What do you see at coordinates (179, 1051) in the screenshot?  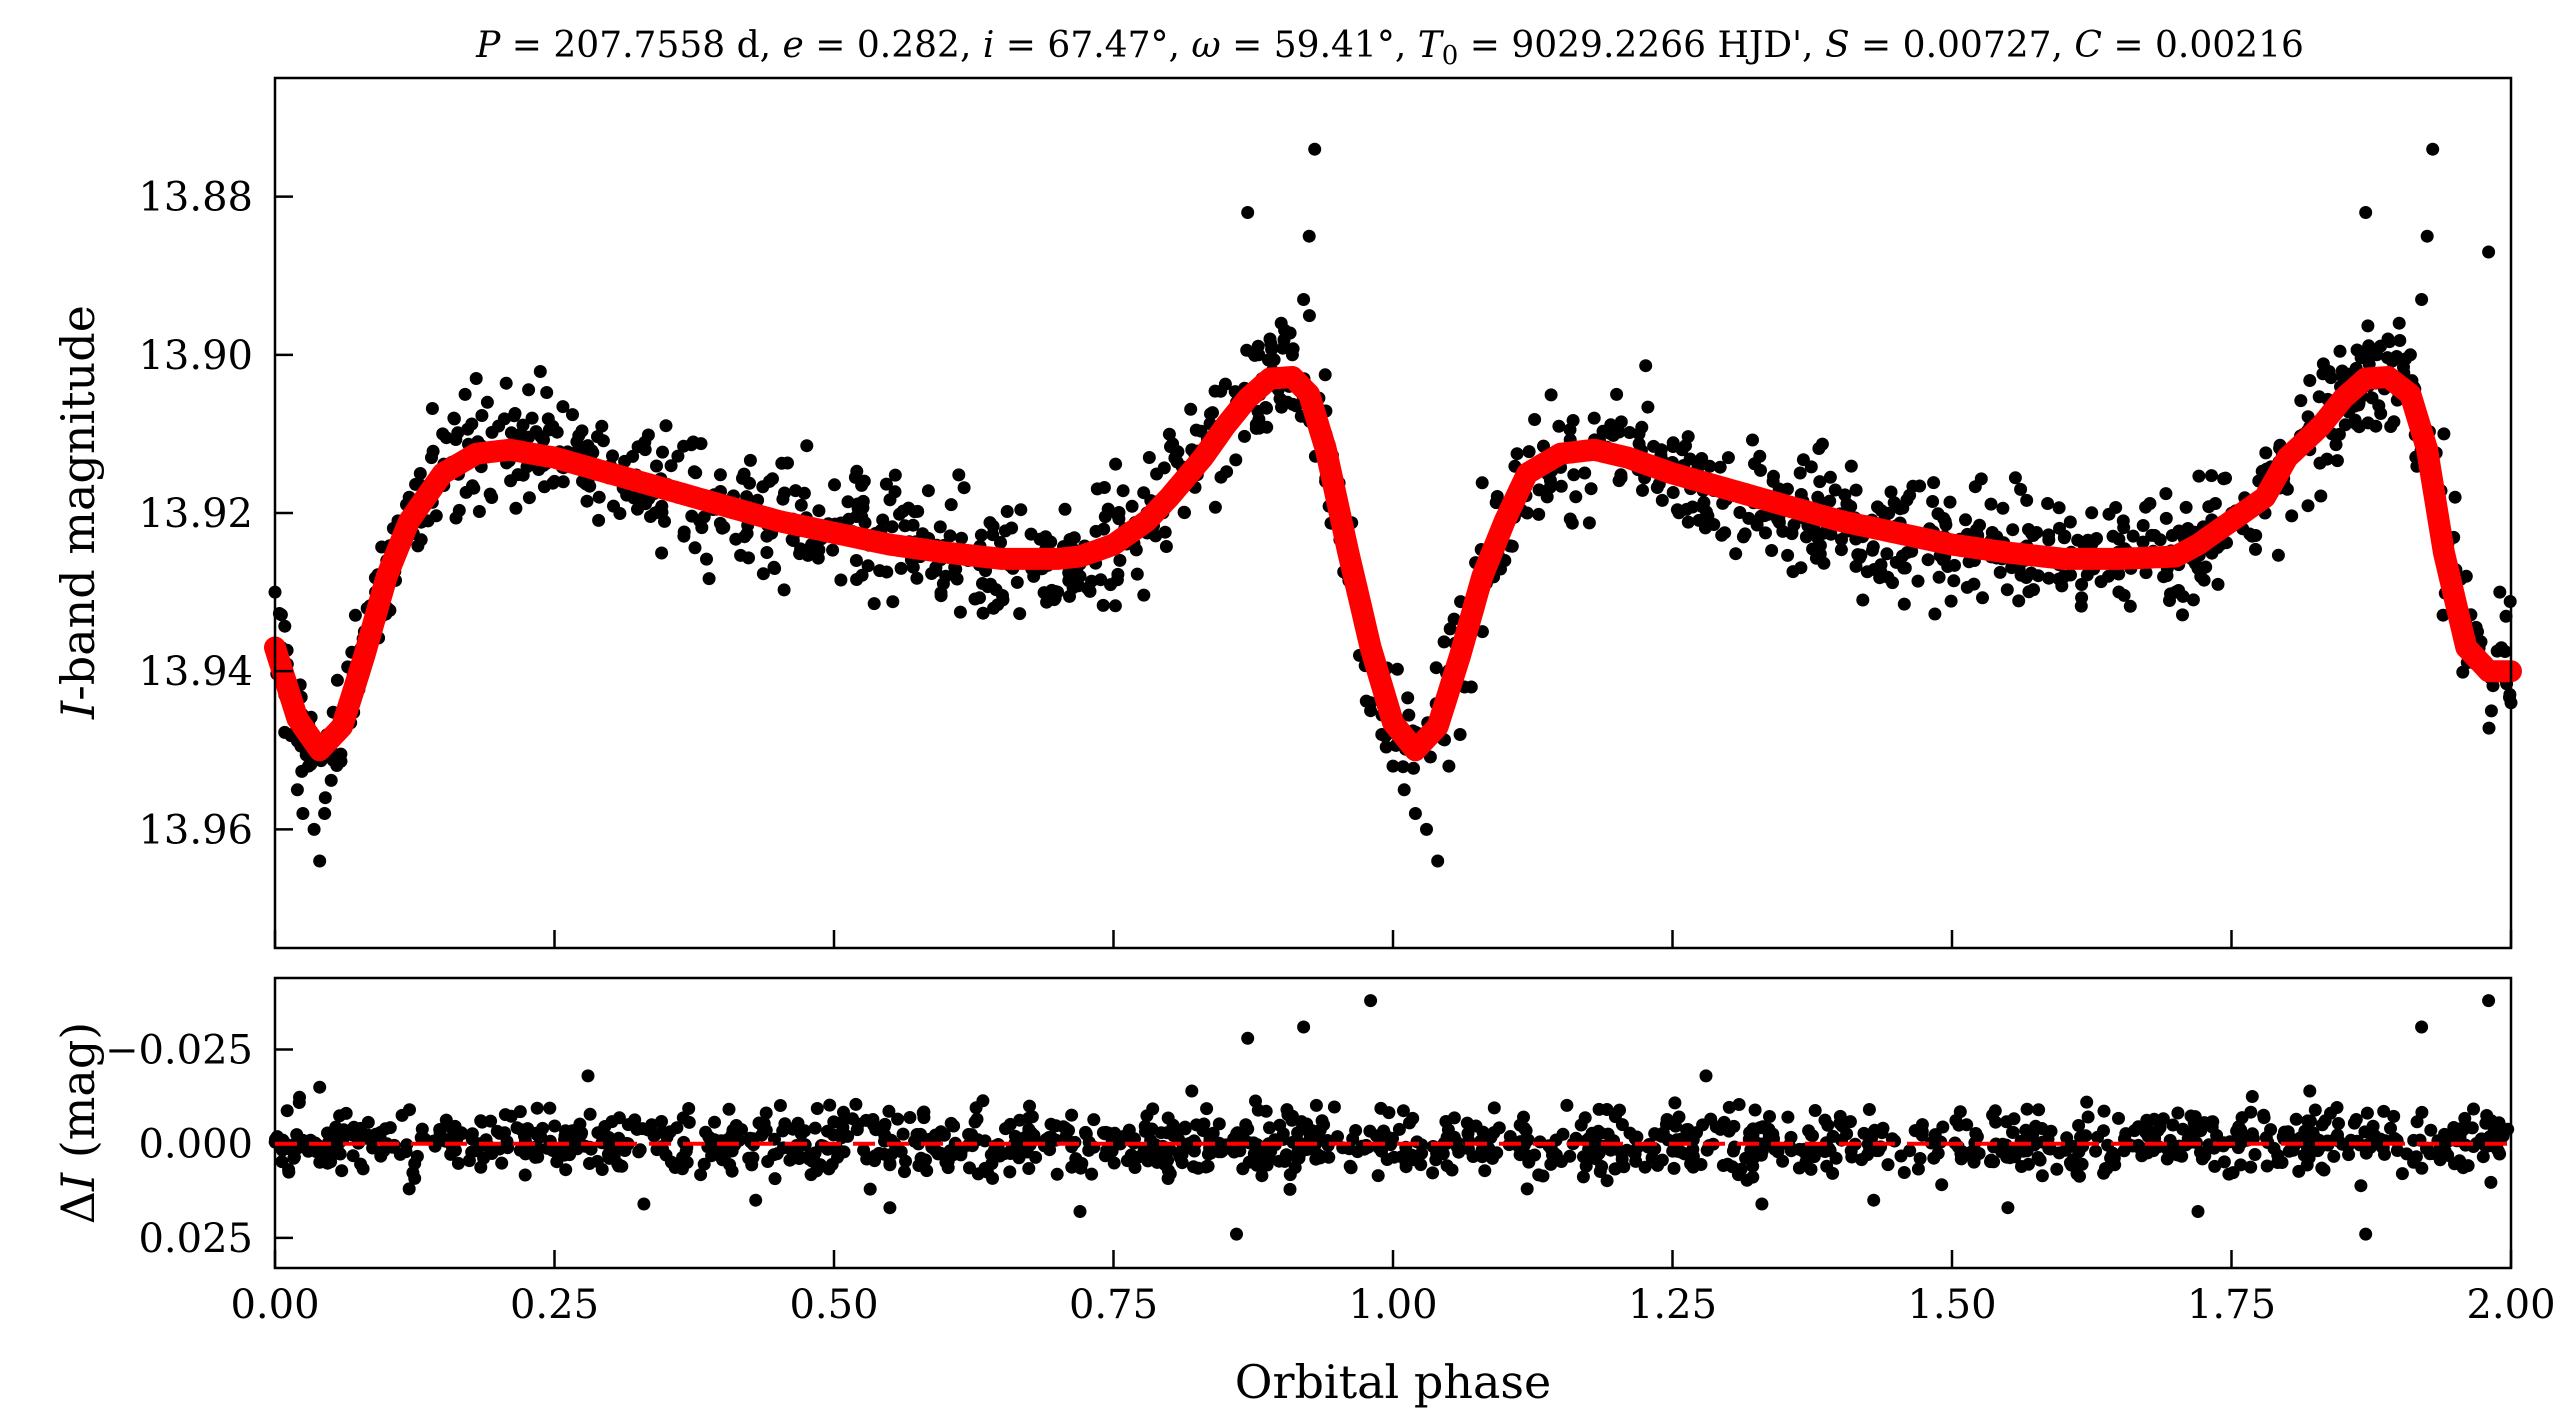 I see `residual-y-tick-label: −0.025` at bounding box center [179, 1051].